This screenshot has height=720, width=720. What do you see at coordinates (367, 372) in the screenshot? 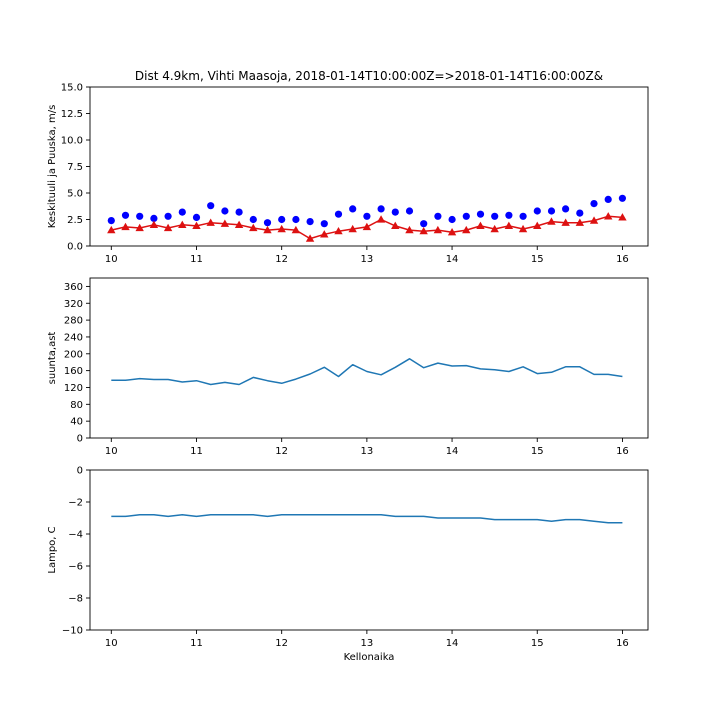
I see `panel-2-series-1-line` at bounding box center [367, 372].